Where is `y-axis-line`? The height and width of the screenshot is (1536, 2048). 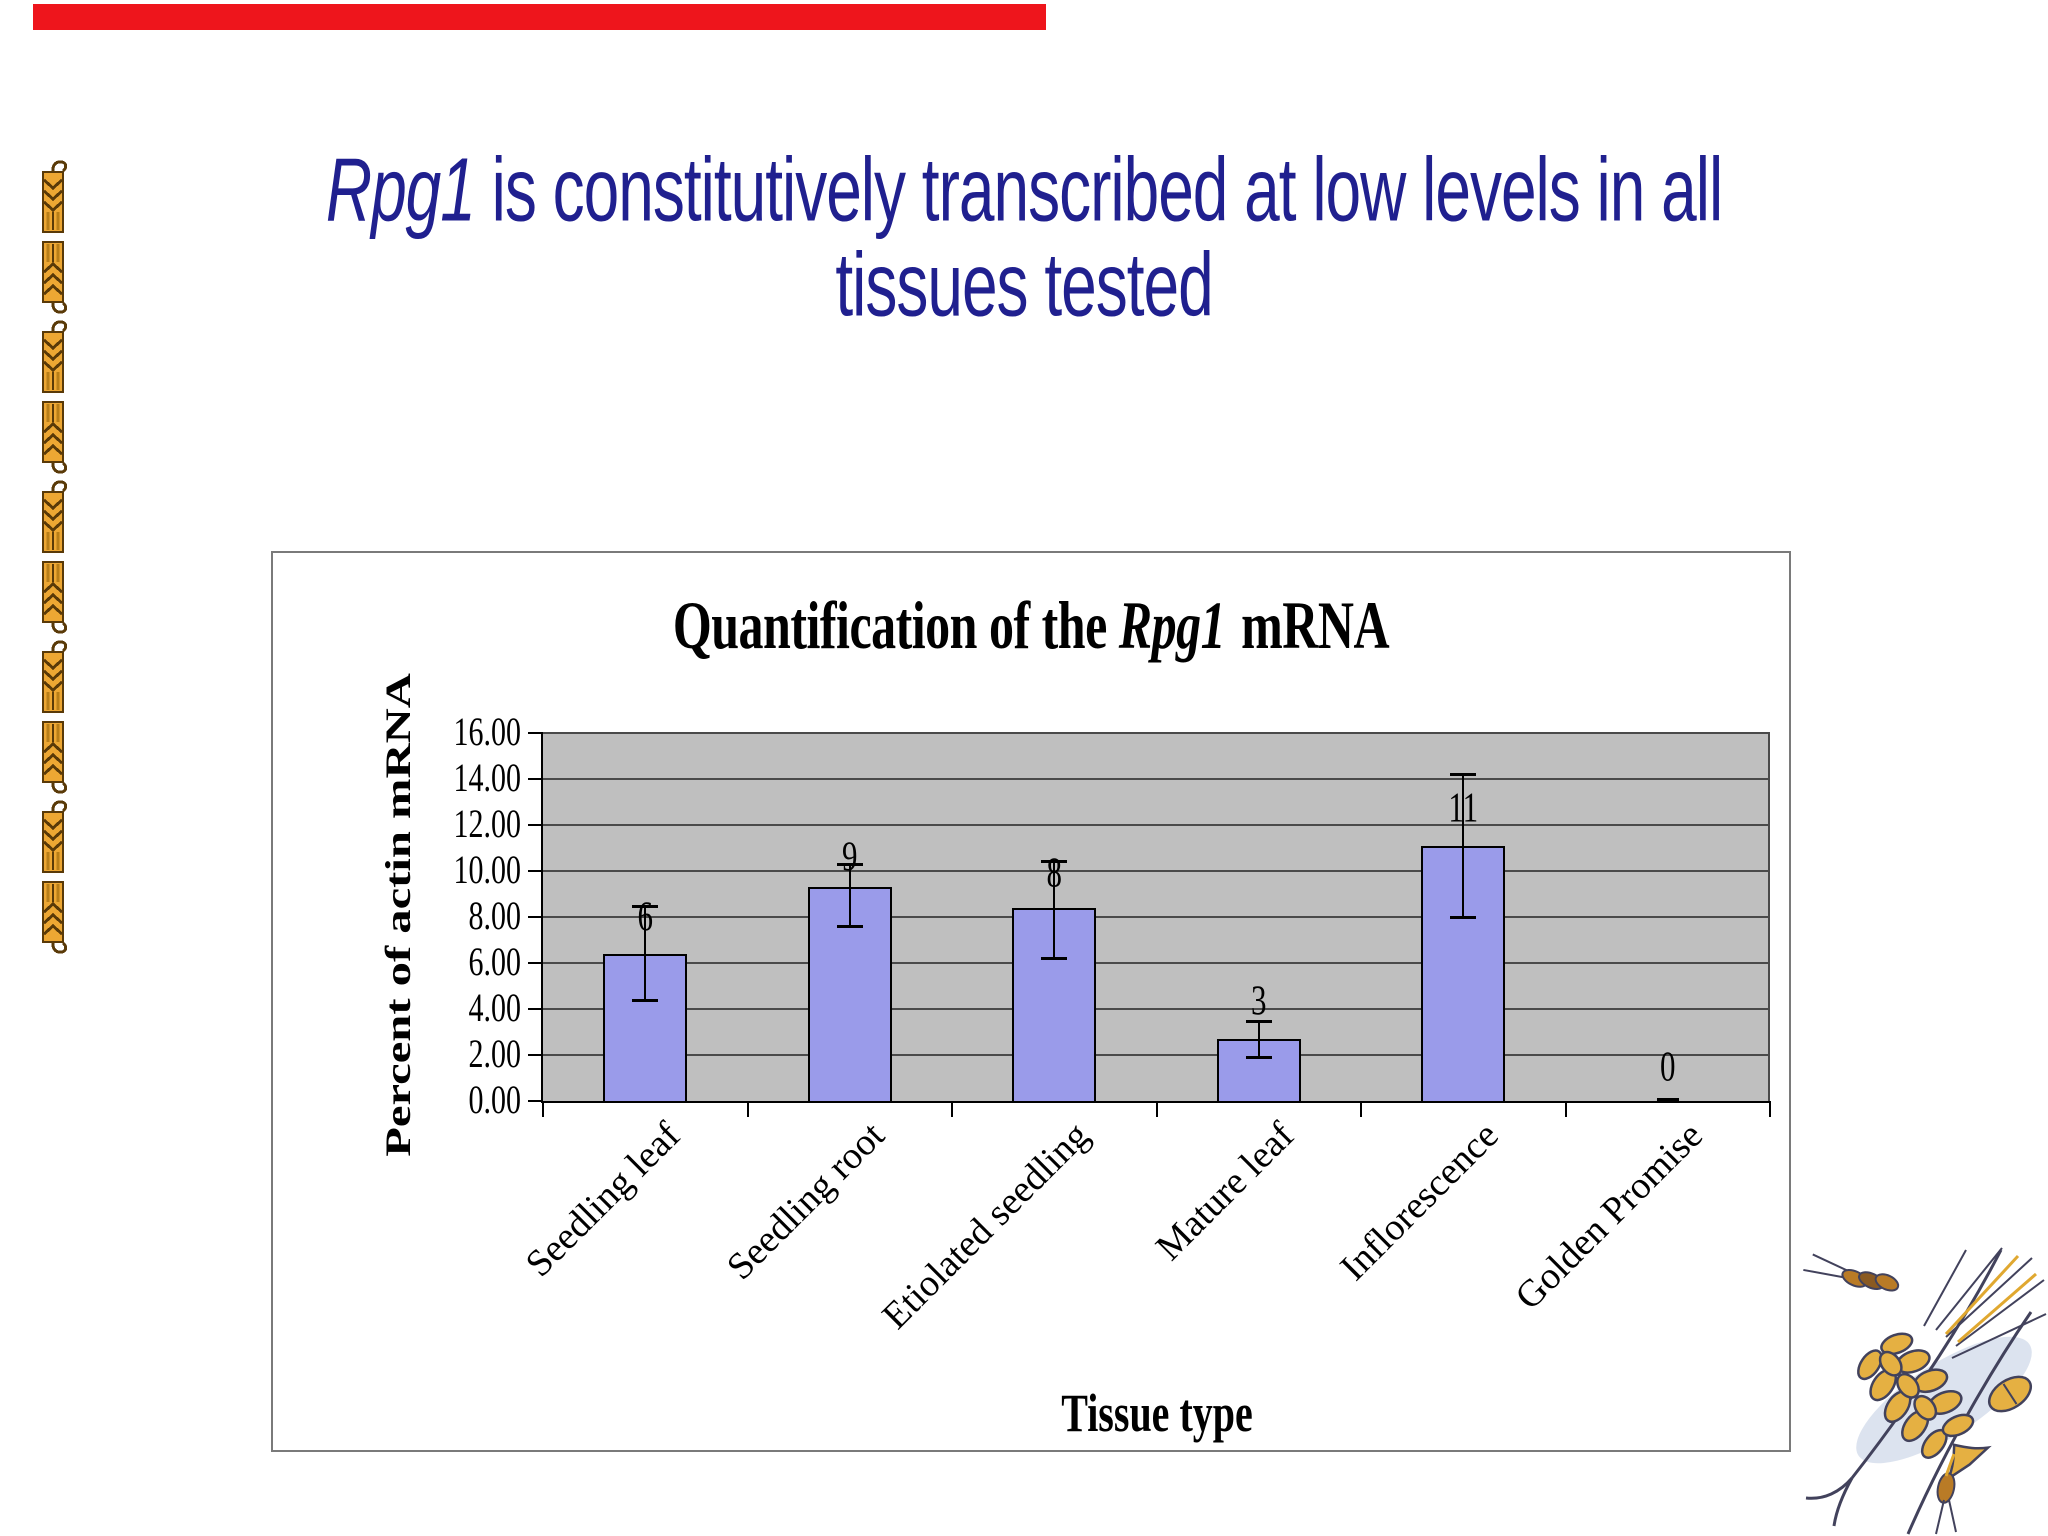 y-axis-line is located at coordinates (542, 918).